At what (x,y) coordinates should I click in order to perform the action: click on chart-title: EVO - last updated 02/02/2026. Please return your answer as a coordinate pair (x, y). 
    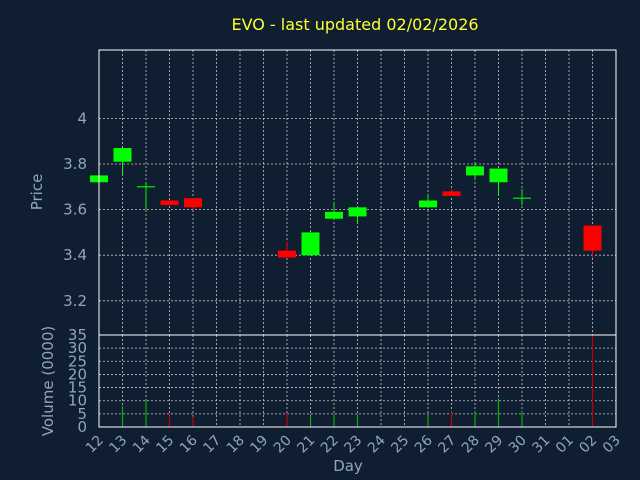
    Looking at the image, I should click on (354, 24).